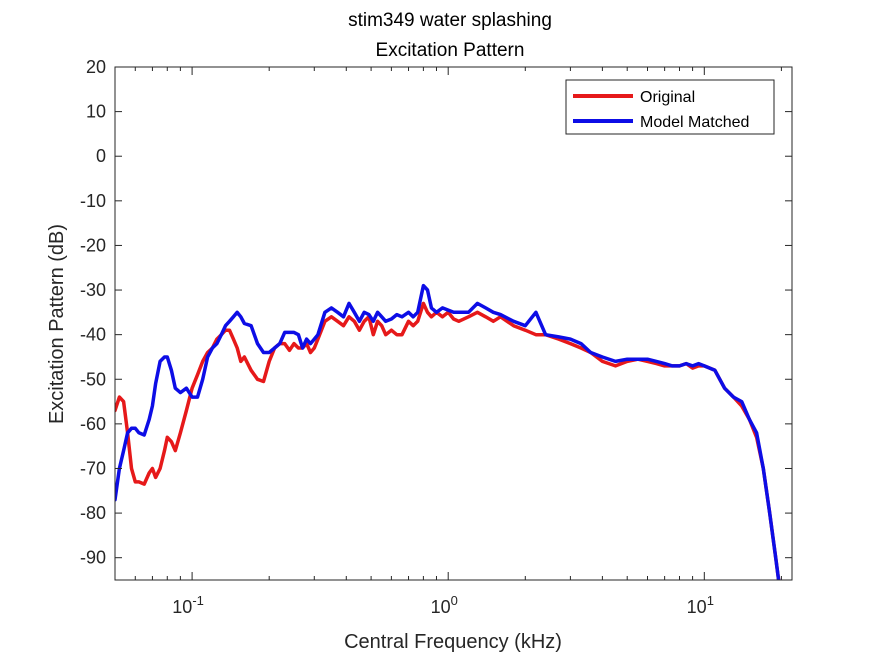  I want to click on y-tick-label: -40, so click(93, 335).